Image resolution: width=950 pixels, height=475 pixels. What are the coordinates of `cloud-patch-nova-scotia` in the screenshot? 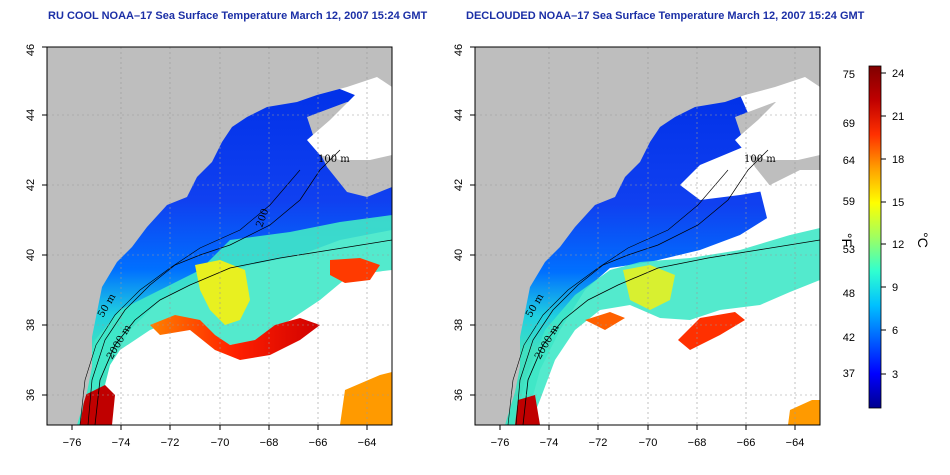 It's located at (349, 126).